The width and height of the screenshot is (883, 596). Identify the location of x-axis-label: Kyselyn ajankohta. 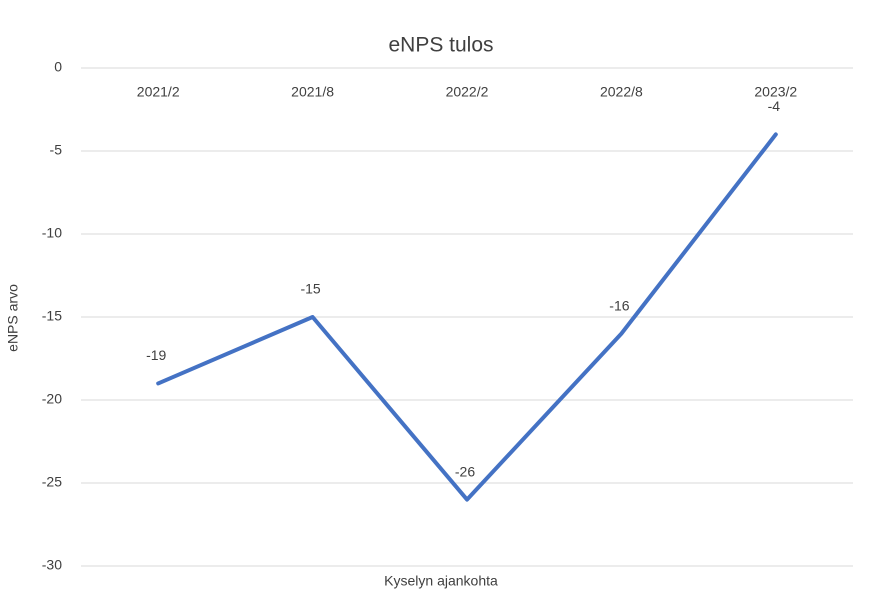
(441, 581).